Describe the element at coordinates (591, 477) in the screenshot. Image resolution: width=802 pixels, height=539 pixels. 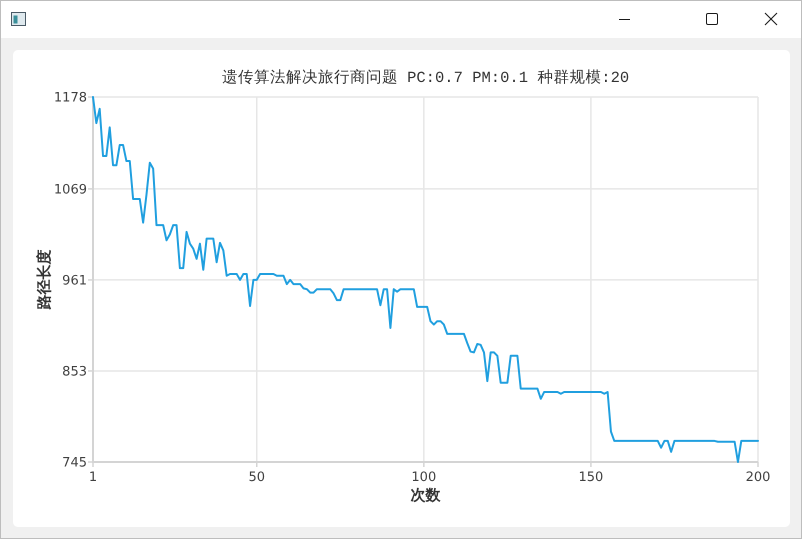
I see `x-tick-label: 150` at that location.